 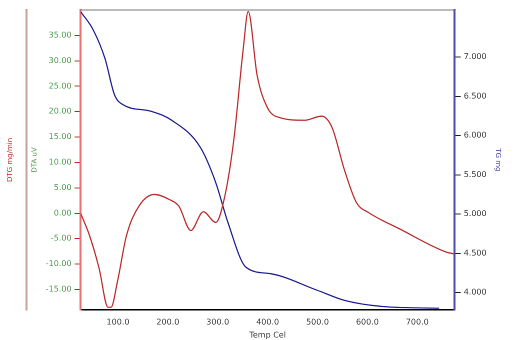 I want to click on x-tick-label: 600.0, so click(x=367, y=322).